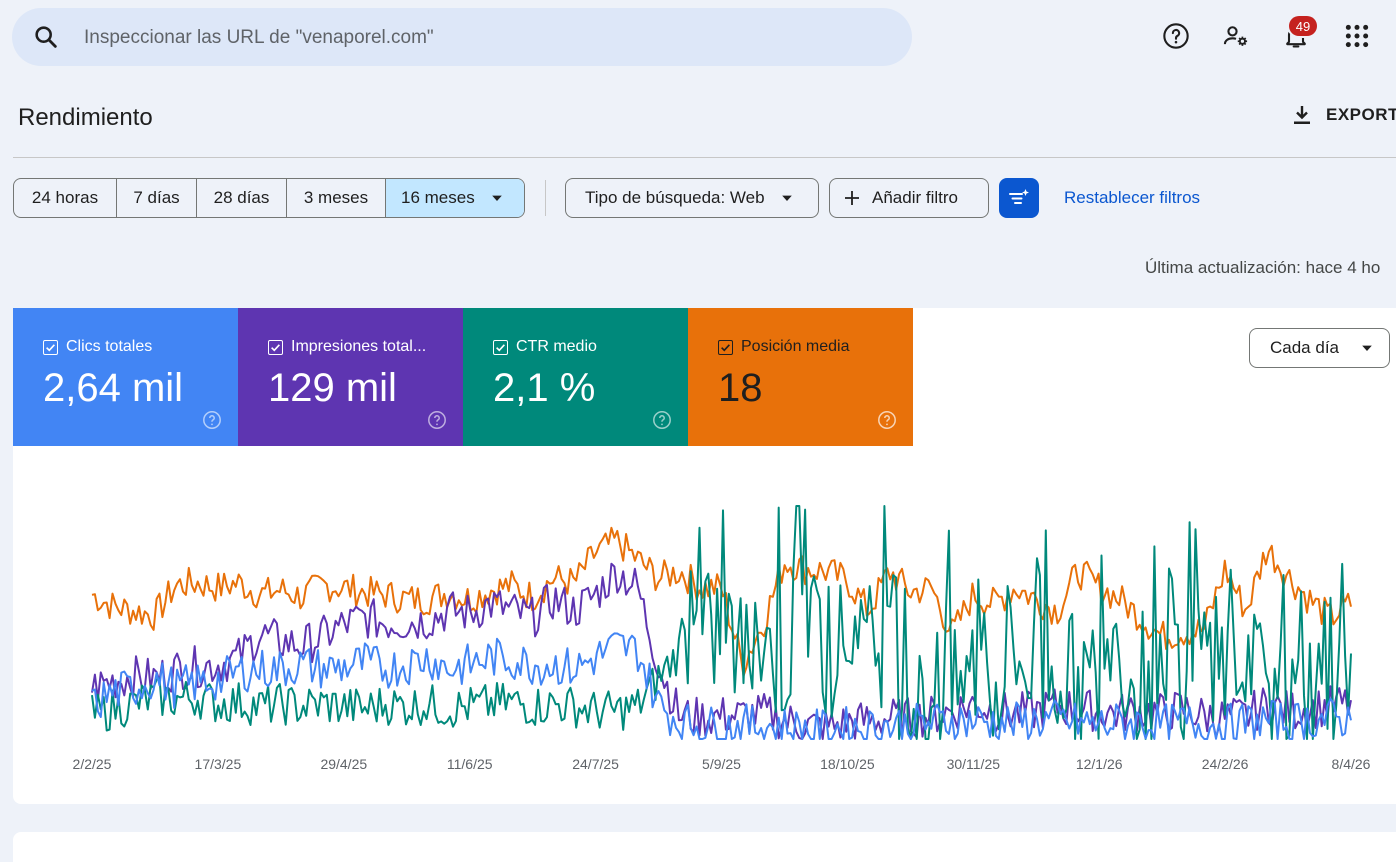 The height and width of the screenshot is (862, 1396). Describe the element at coordinates (1263, 267) in the screenshot. I see `last-updated-text: Última actualización: hace 4 ho` at that location.